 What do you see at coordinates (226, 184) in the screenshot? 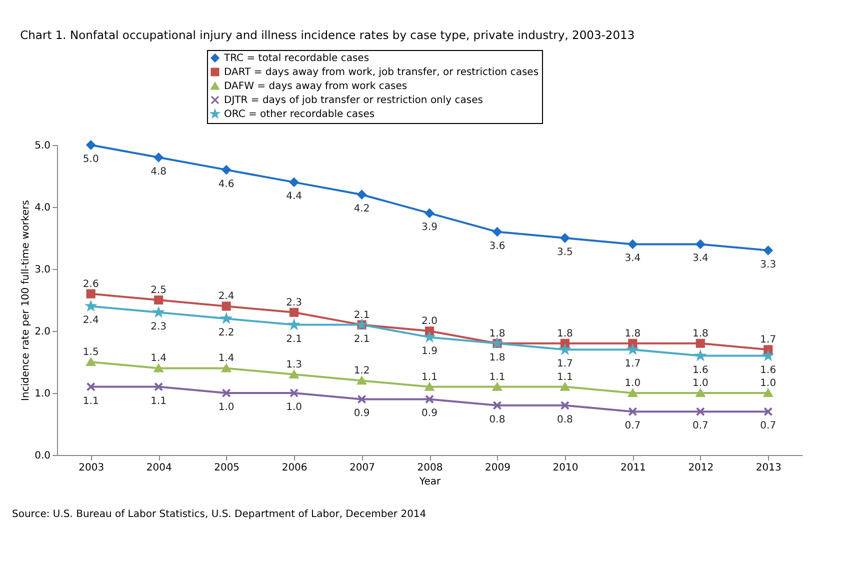
I see `data-label: 4.6` at bounding box center [226, 184].